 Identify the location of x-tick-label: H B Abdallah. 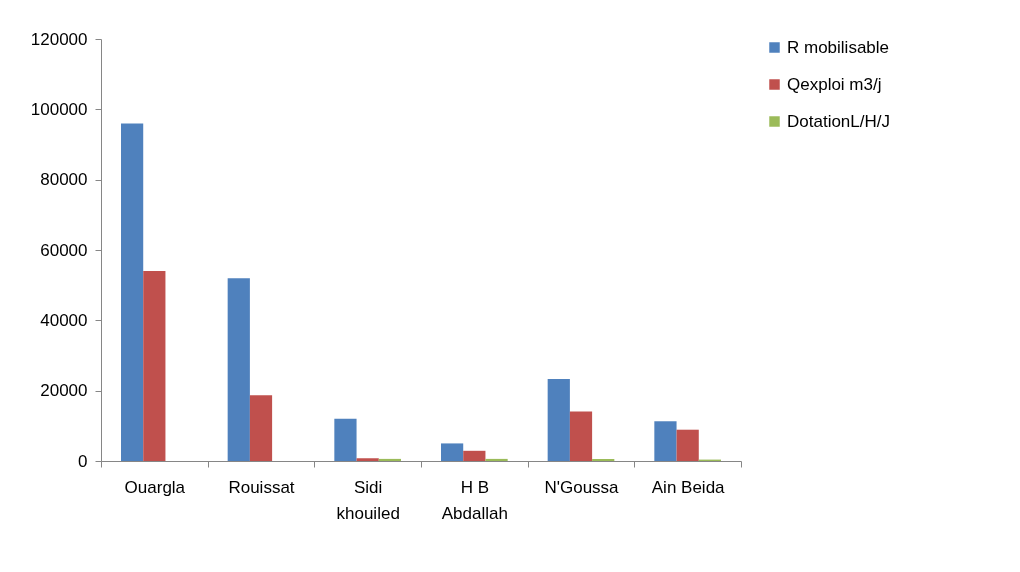
(474, 500).